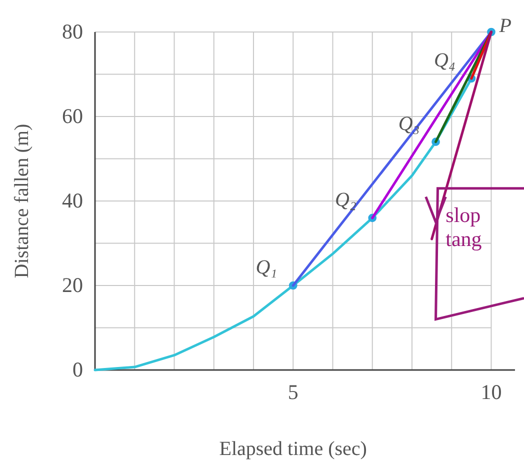 The width and height of the screenshot is (524, 473). I want to click on annotation: Q₁, so click(267, 267).